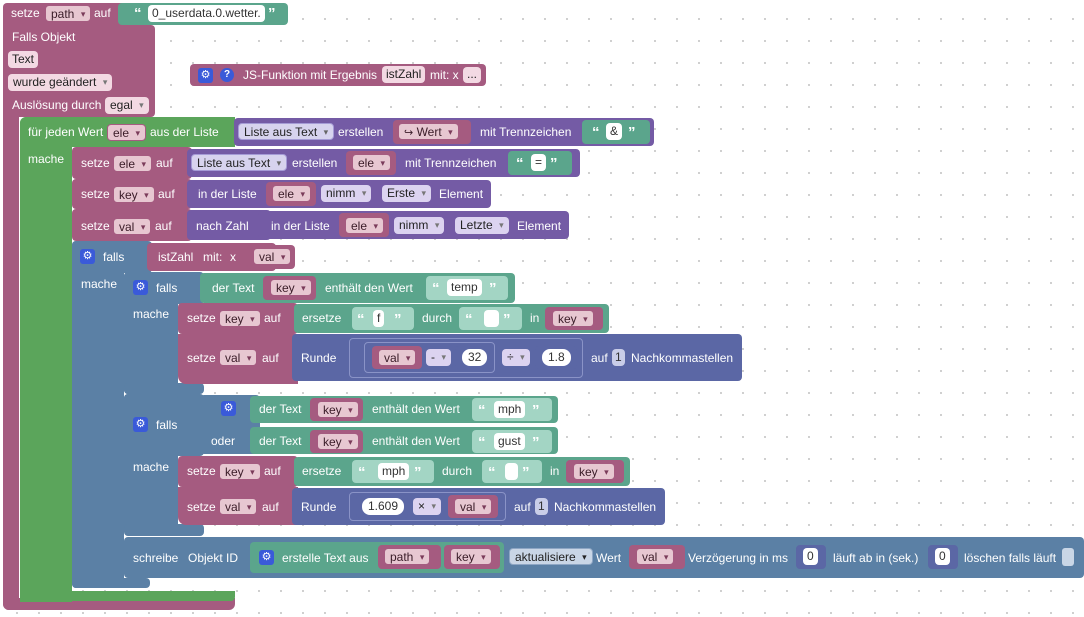 This screenshot has height=617, width=1084. What do you see at coordinates (44, 37) in the screenshot?
I see `falls-objekt-label: Falls Objekt` at bounding box center [44, 37].